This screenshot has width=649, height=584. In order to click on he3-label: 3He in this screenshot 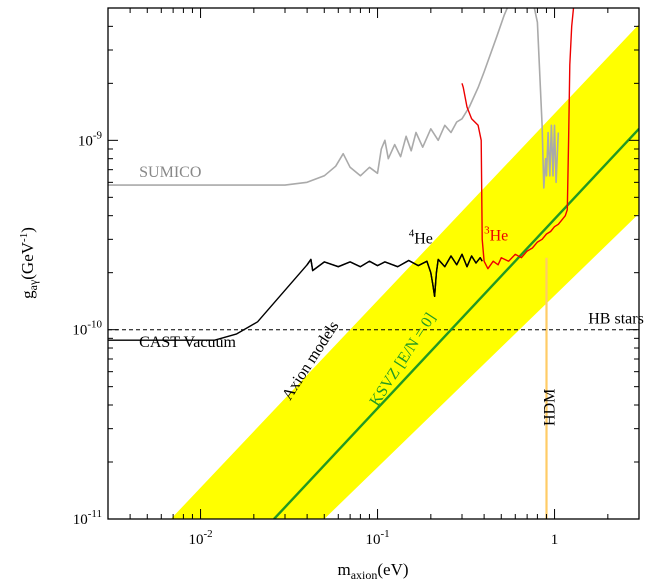, I will do `click(496, 235)`.